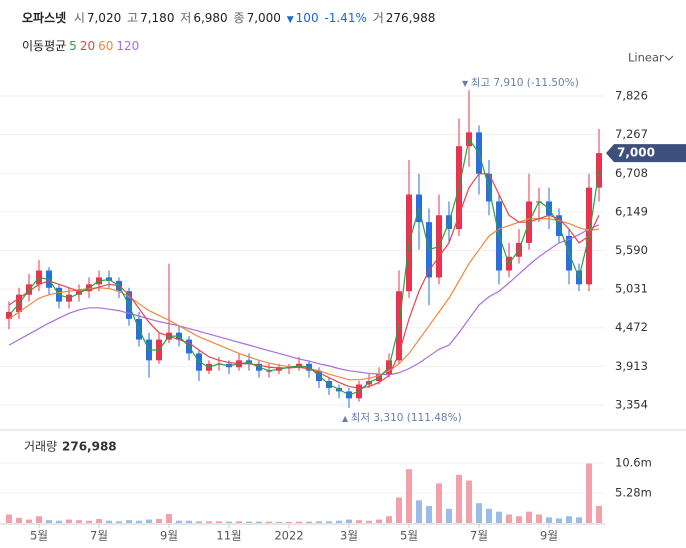 The width and height of the screenshot is (686, 548). I want to click on marker-text: (-11.50%), so click(553, 83).